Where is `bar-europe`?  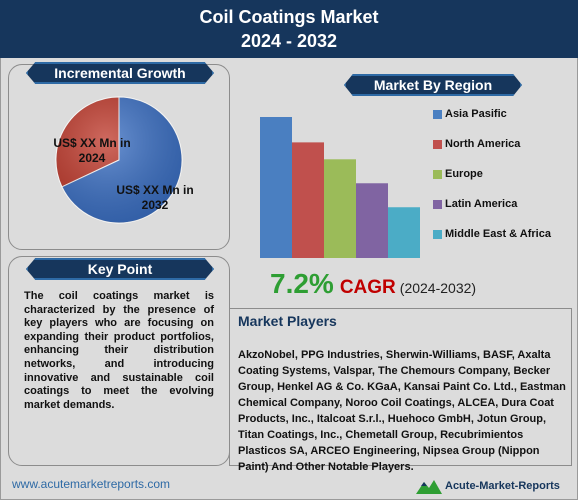
bar-europe is located at coordinates (340, 208).